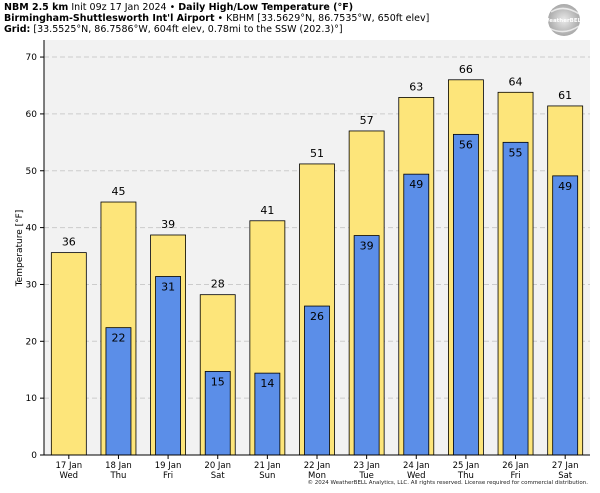 Image resolution: width=600 pixels, height=493 pixels. Describe the element at coordinates (32, 399) in the screenshot. I see `y-tick-label: 10` at that location.